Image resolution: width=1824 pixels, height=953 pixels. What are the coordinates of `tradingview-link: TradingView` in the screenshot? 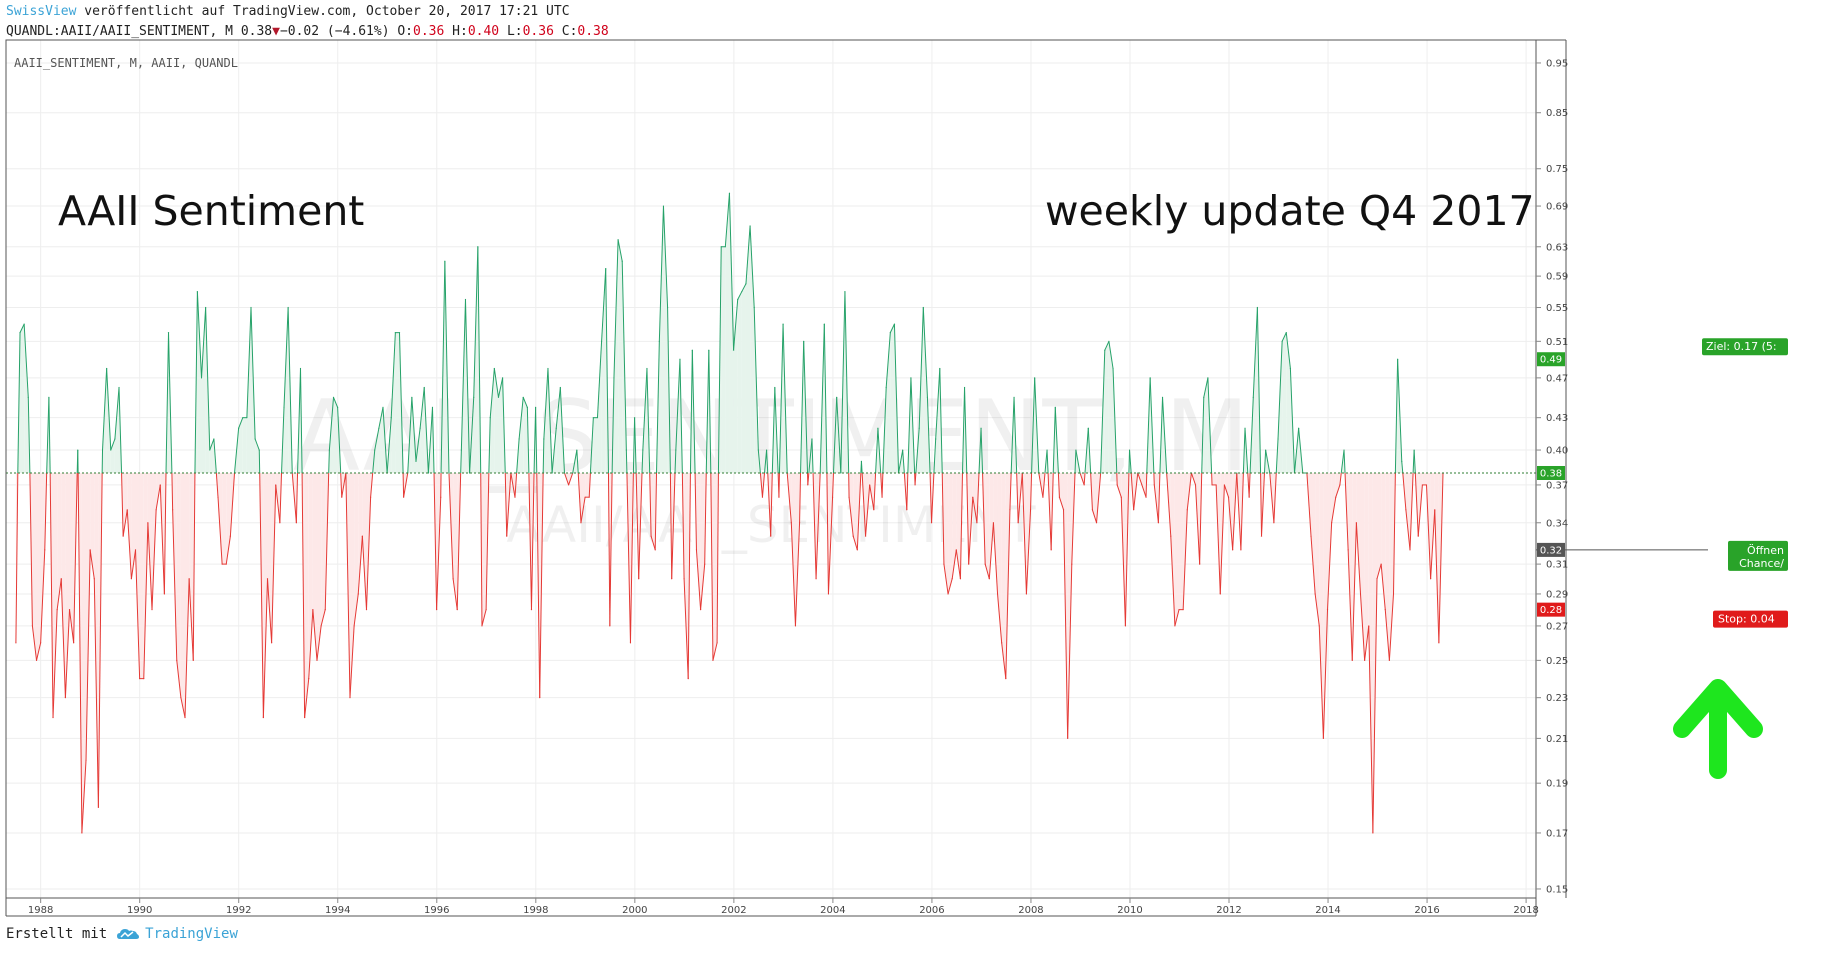 It's located at (177, 934).